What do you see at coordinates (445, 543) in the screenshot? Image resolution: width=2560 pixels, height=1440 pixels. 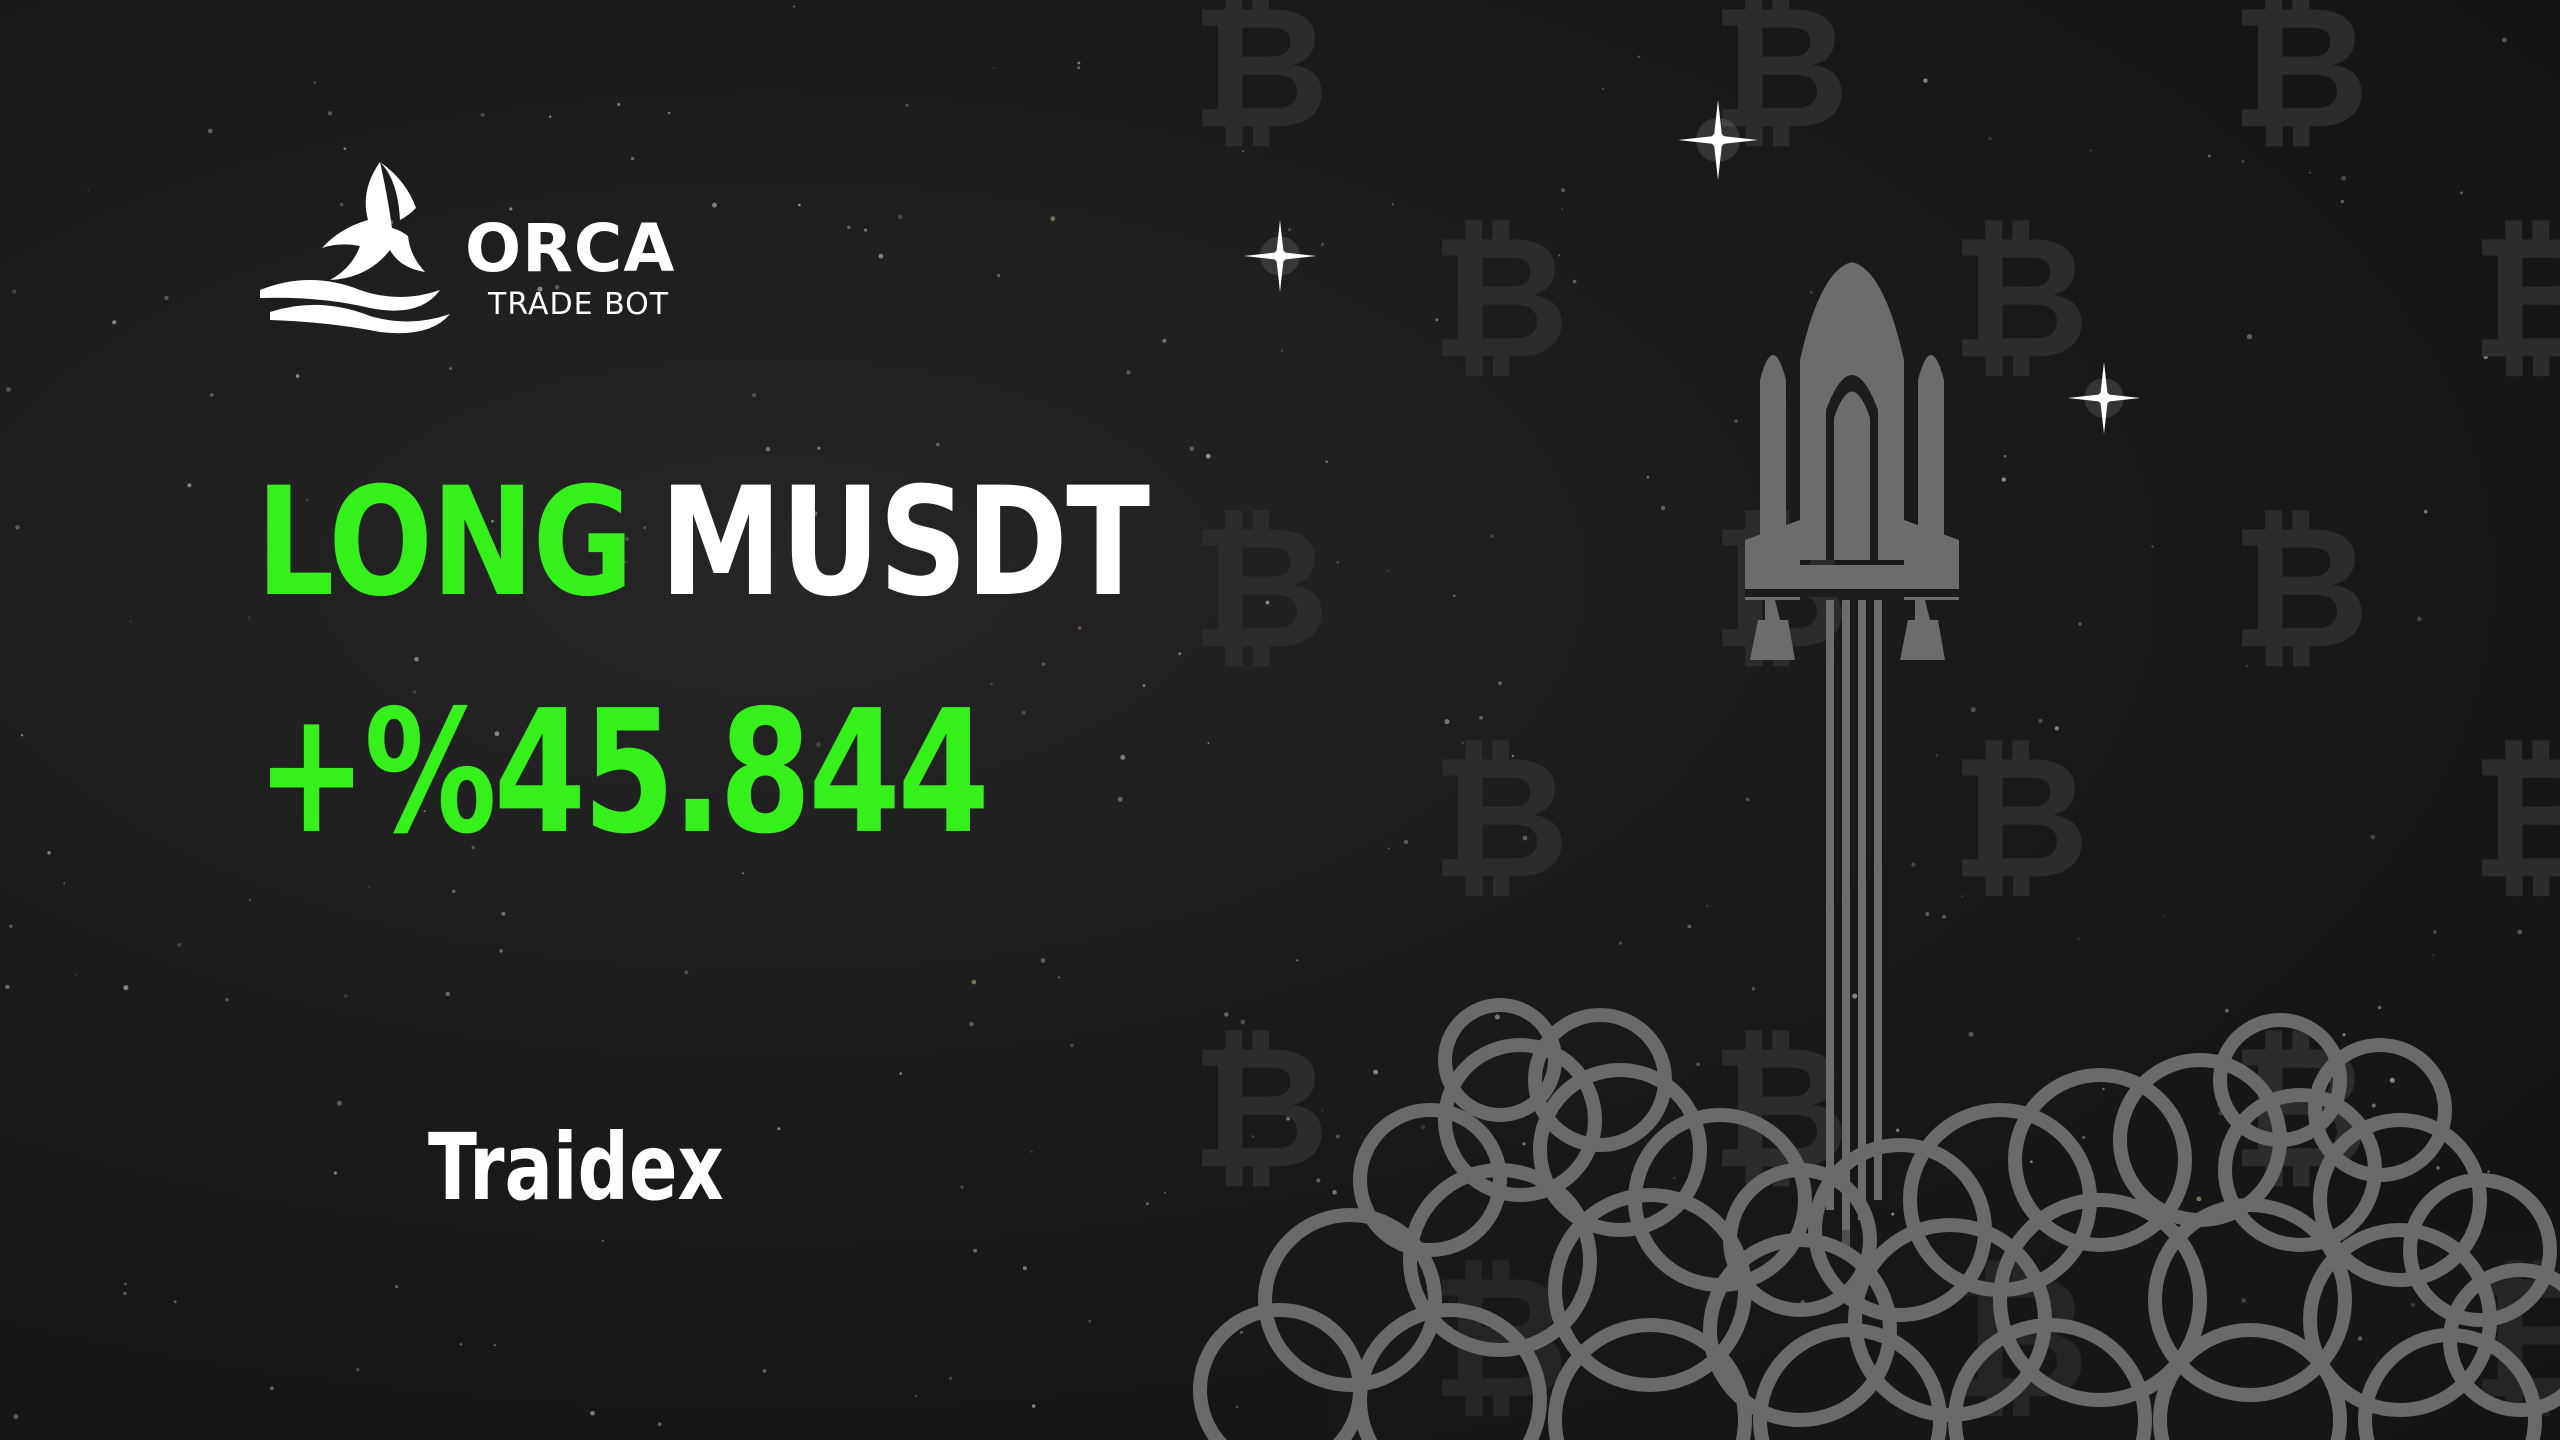 I see `signal-direction: LONG` at bounding box center [445, 543].